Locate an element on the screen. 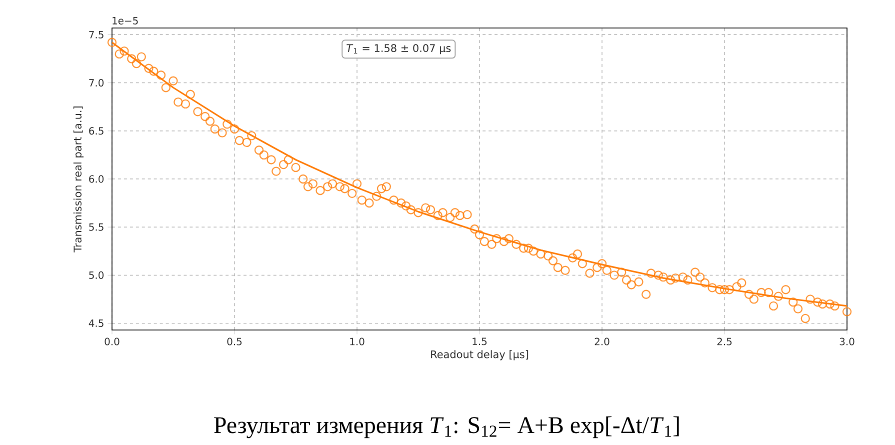 The width and height of the screenshot is (895, 445). x-tick-label: 2.5 is located at coordinates (724, 342).